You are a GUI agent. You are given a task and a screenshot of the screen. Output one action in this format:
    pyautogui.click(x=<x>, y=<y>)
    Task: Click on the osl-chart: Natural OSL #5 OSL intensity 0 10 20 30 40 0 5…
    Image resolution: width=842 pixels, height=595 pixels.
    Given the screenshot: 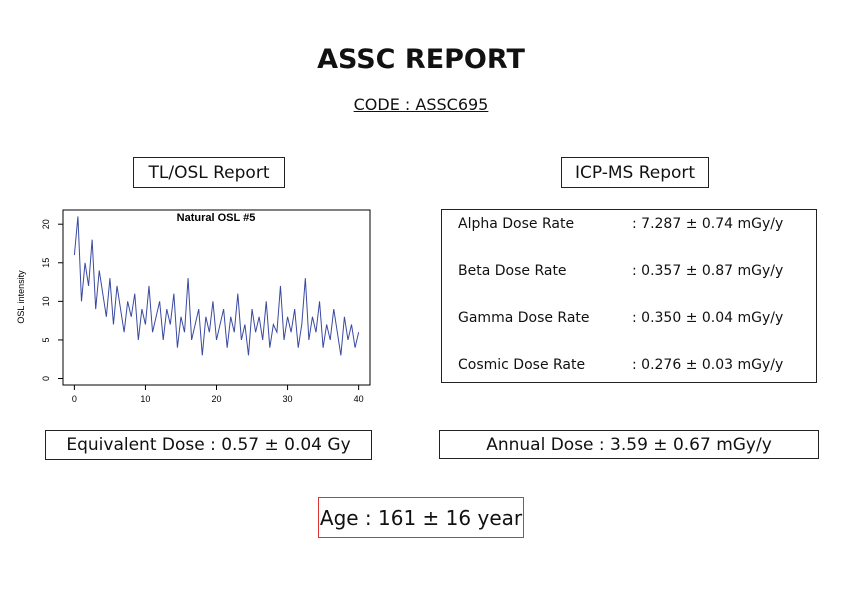 What is the action you would take?
    pyautogui.click(x=193, y=306)
    